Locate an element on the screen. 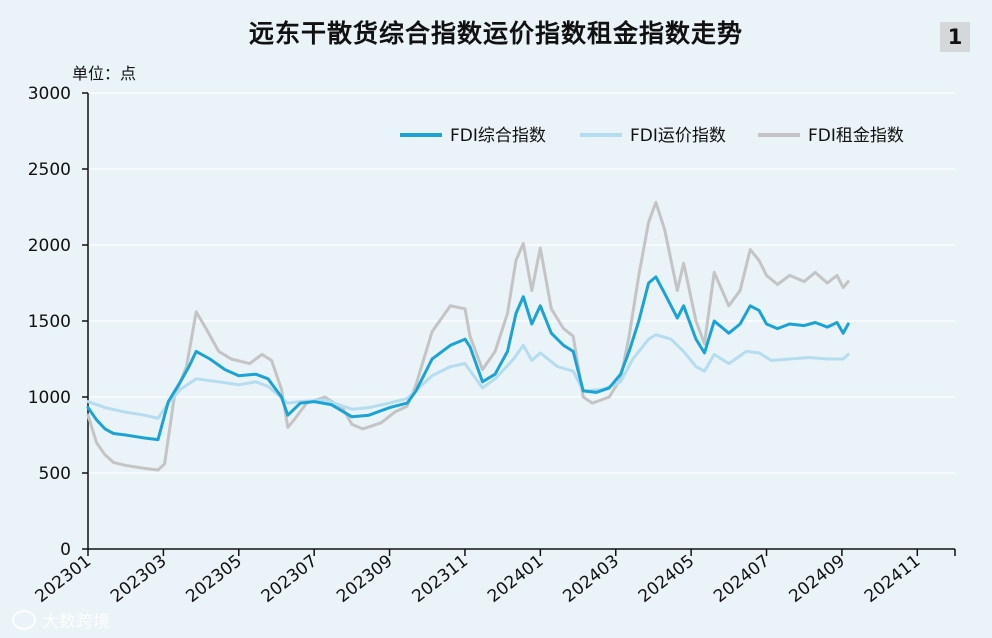  x-tick-label: 202411 is located at coordinates (892, 579).